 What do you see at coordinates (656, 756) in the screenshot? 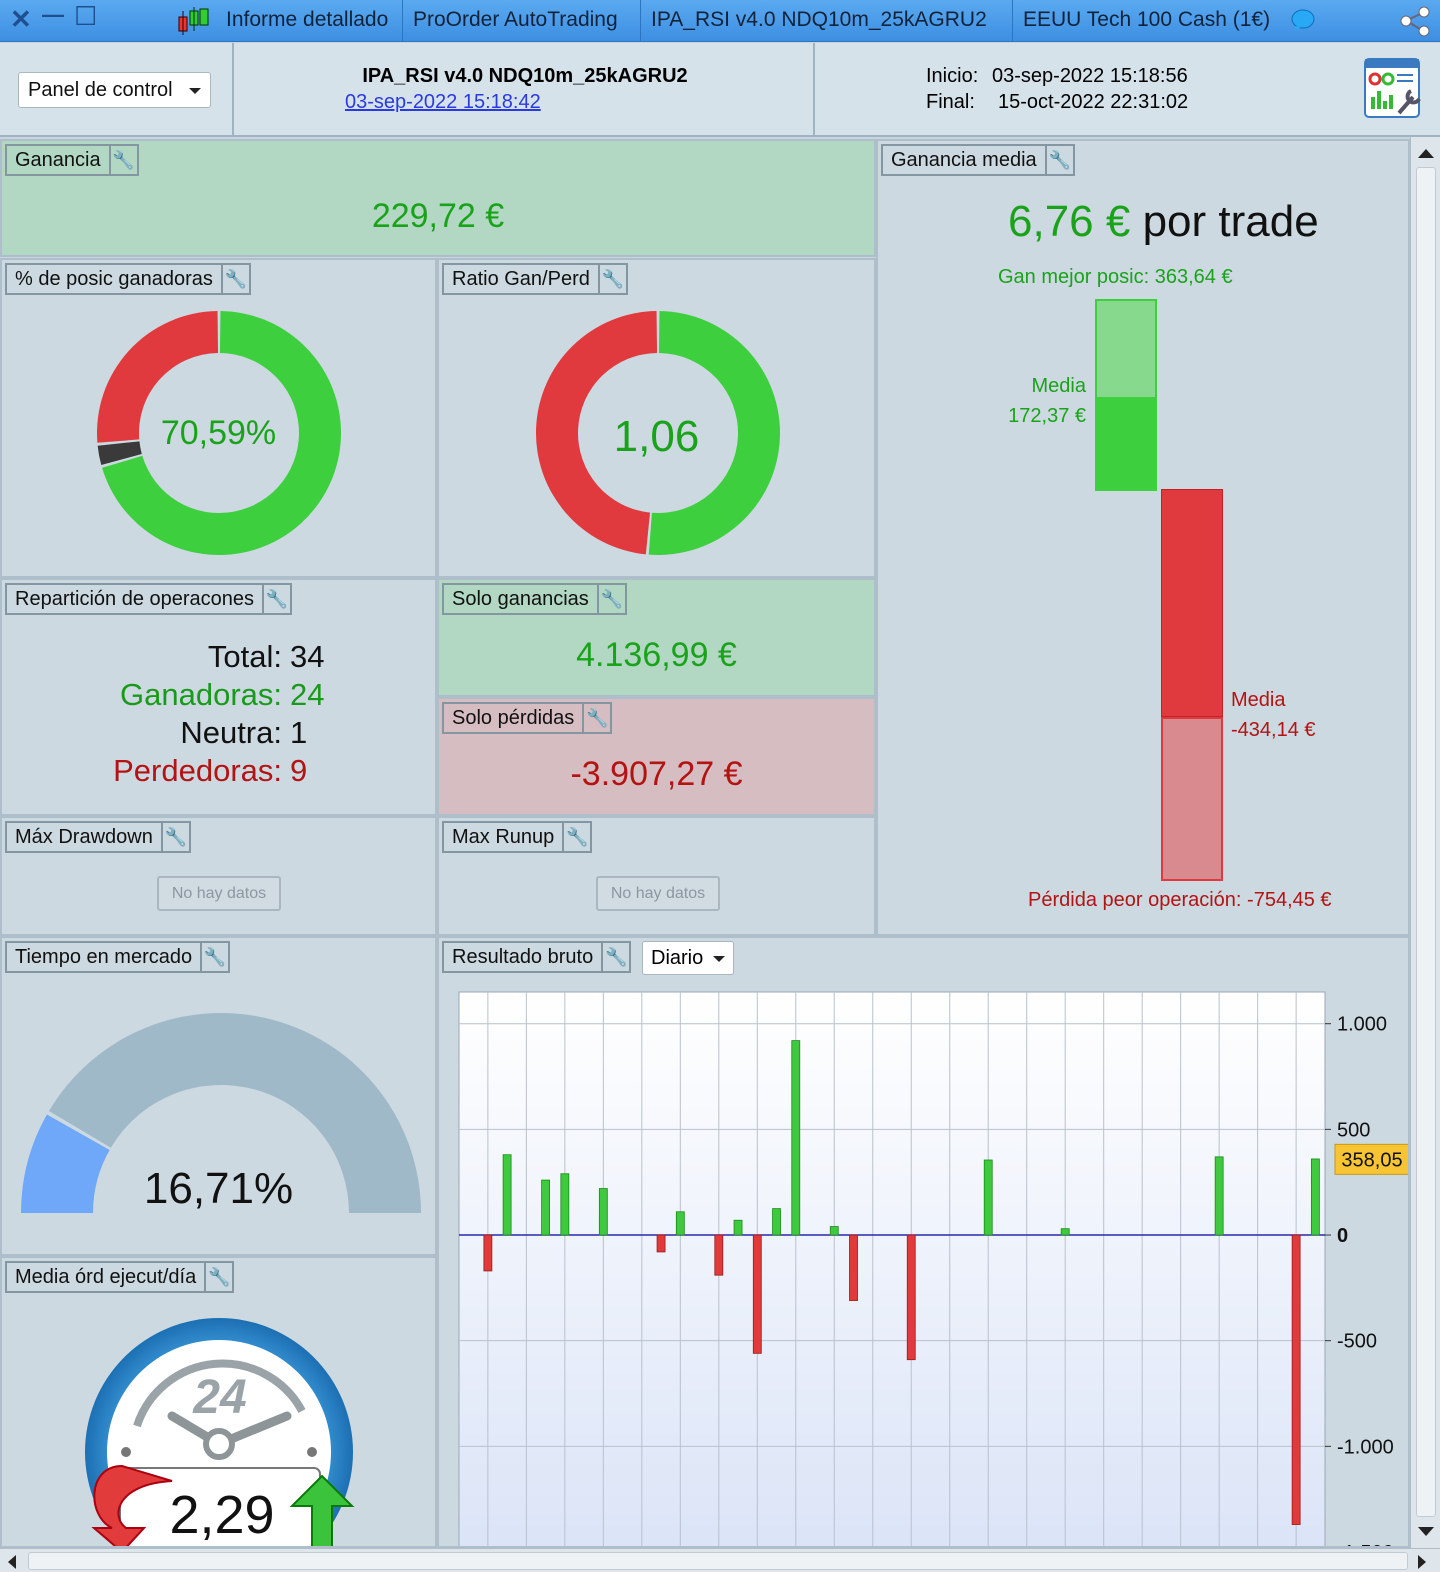
I see `panel-solo-perdidas: Solo pérdidas 🔧 -3.907,27 €` at bounding box center [656, 756].